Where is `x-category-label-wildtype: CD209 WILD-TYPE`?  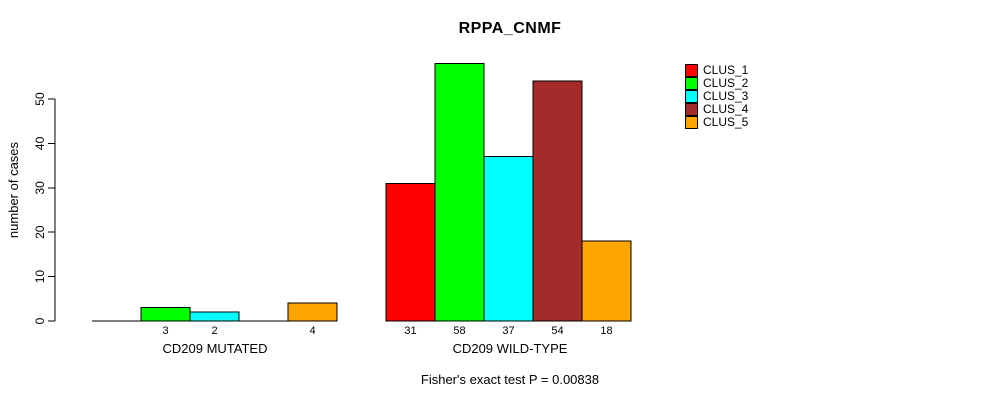
x-category-label-wildtype: CD209 WILD-TYPE is located at coordinates (510, 348).